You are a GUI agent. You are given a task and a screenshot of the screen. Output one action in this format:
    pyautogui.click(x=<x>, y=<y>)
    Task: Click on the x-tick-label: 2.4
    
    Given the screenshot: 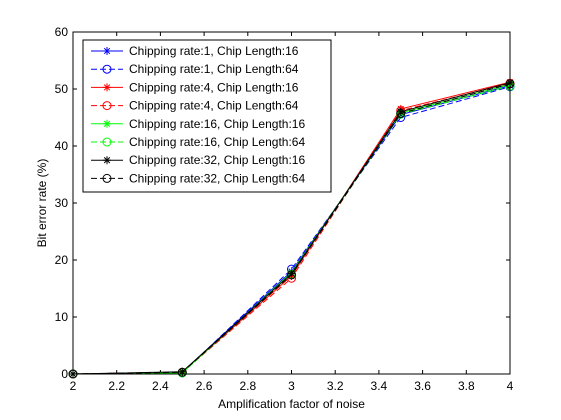 What is the action you would take?
    pyautogui.click(x=160, y=386)
    